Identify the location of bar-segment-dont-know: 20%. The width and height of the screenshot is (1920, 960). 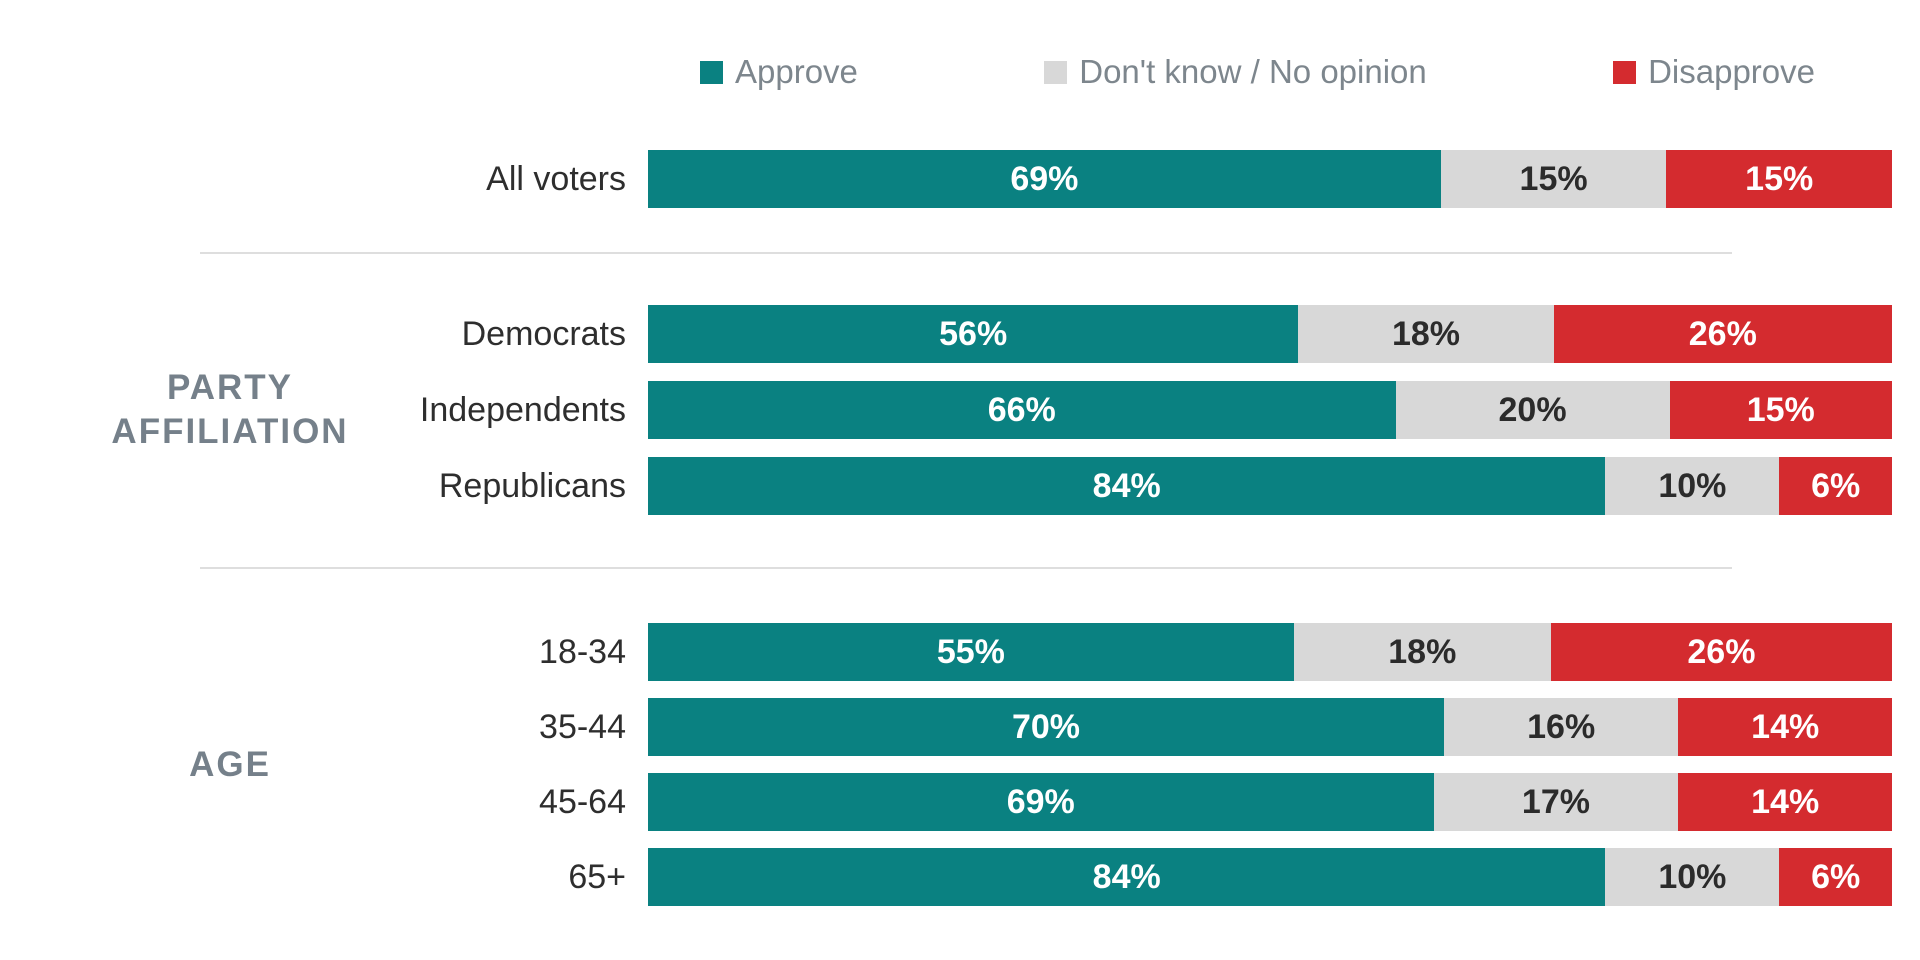
(1532, 410).